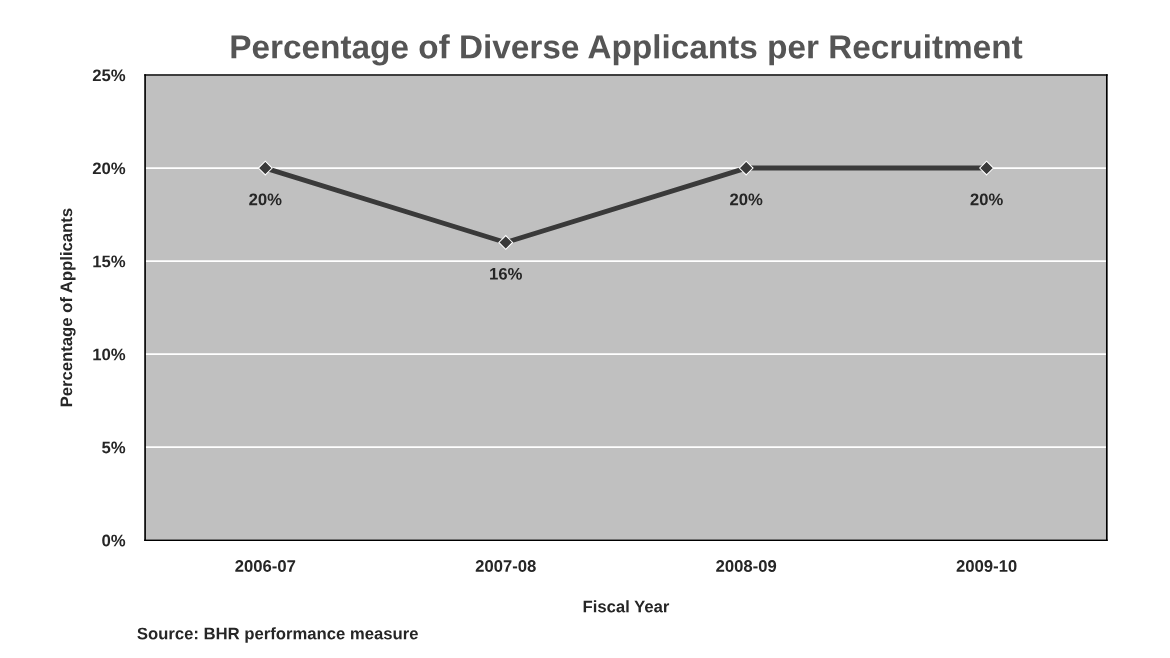 This screenshot has width=1170, height=658. Describe the element at coordinates (626, 606) in the screenshot. I see `x-axis-title: Fiscal Year` at that location.